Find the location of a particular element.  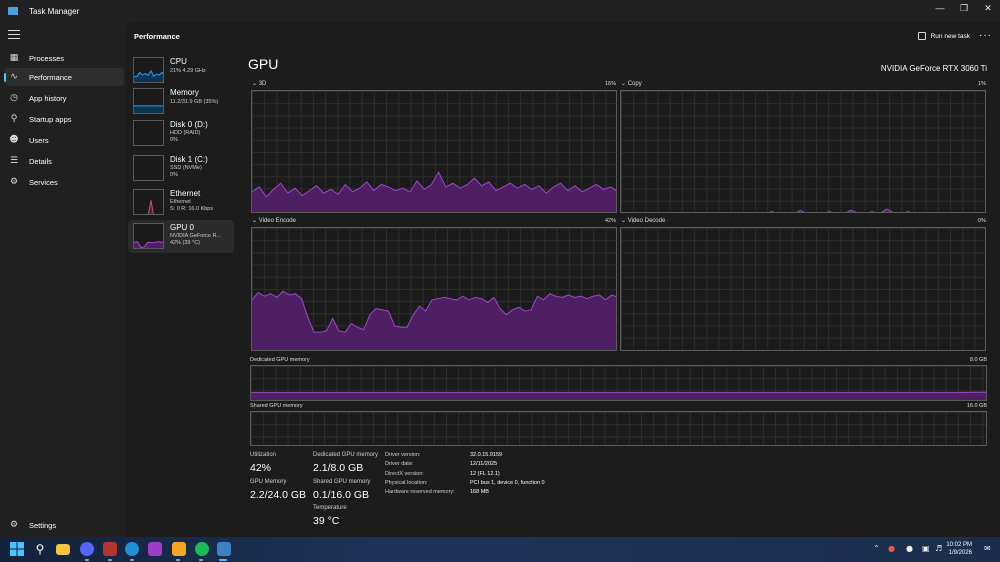

device-ethernet: Ethernet Ethernet S: 0 R: 16.0 Kbps is located at coordinates (181, 202).